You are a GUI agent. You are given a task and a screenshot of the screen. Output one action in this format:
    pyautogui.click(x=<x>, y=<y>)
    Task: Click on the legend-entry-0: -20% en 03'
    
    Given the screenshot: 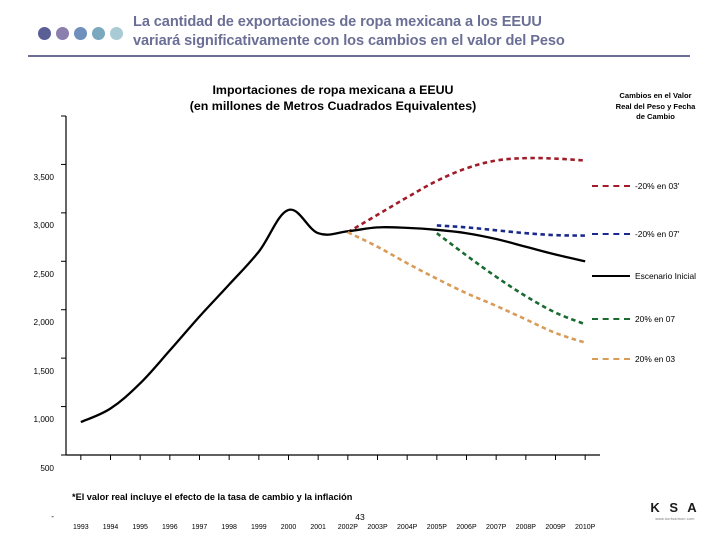 What is the action you would take?
    pyautogui.click(x=635, y=186)
    